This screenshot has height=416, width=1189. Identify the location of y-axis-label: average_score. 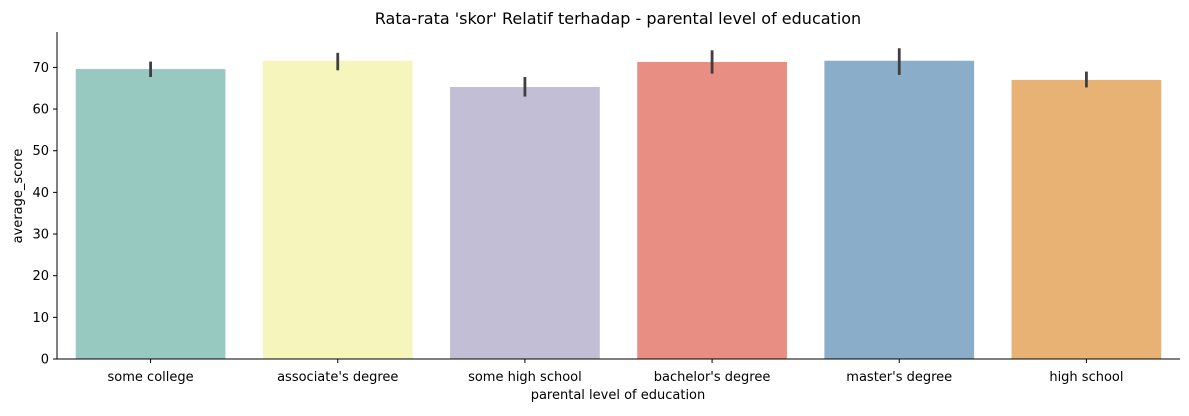
(18, 196).